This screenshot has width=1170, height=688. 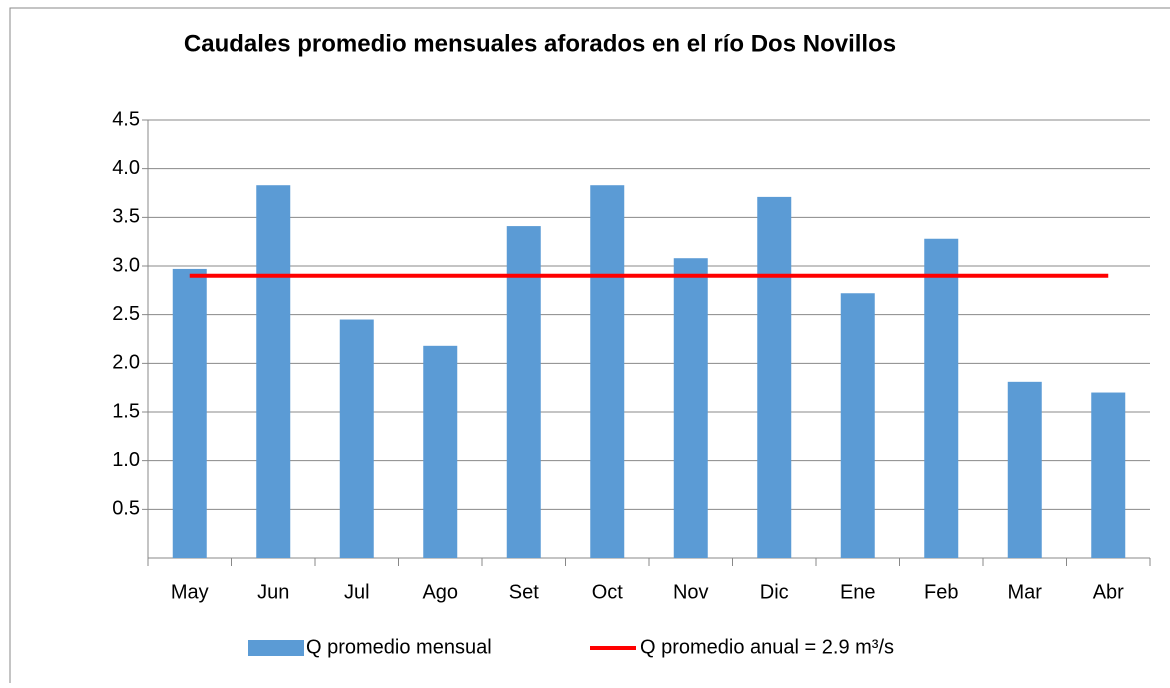 What do you see at coordinates (126, 168) in the screenshot?
I see `y-tick-label: 4.0` at bounding box center [126, 168].